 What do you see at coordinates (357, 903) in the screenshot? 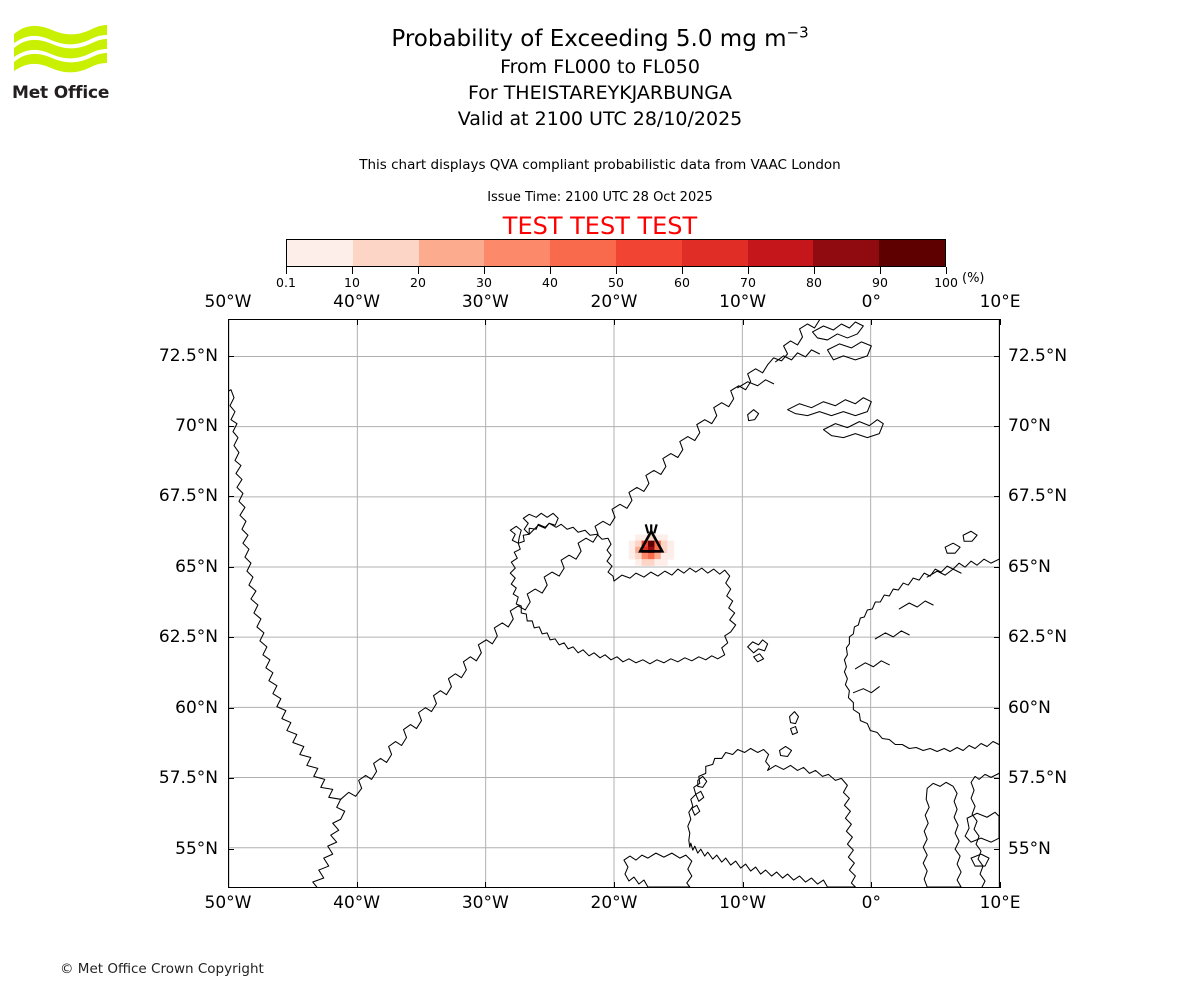
I see `lon-label-bottom-40°W: 40°W` at bounding box center [357, 903].